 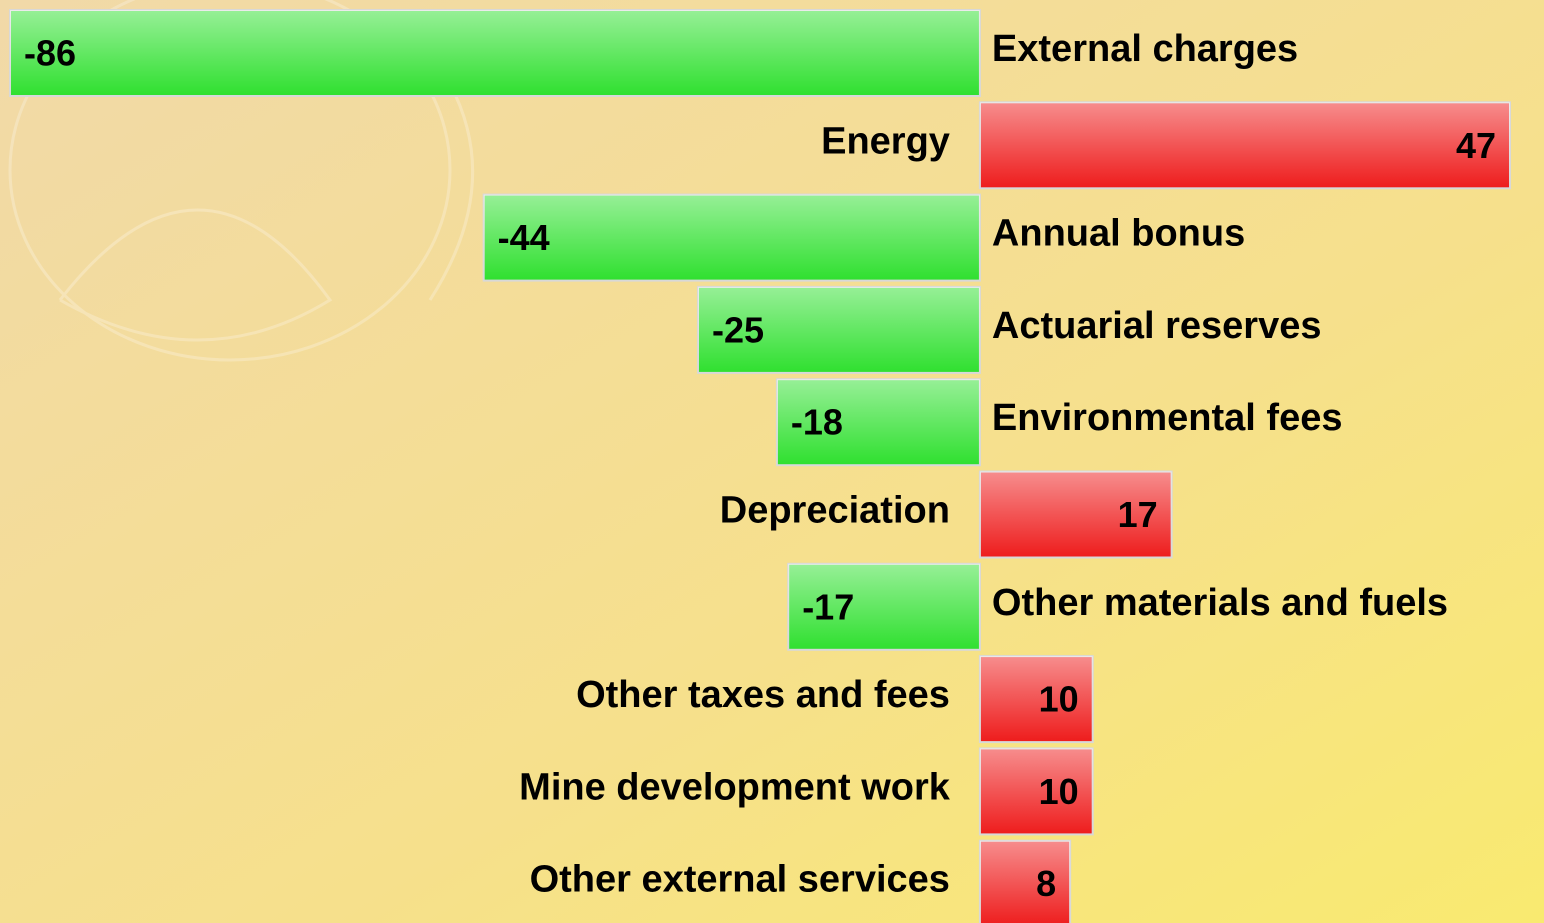 What do you see at coordinates (524, 237) in the screenshot?
I see `value-label: -44` at bounding box center [524, 237].